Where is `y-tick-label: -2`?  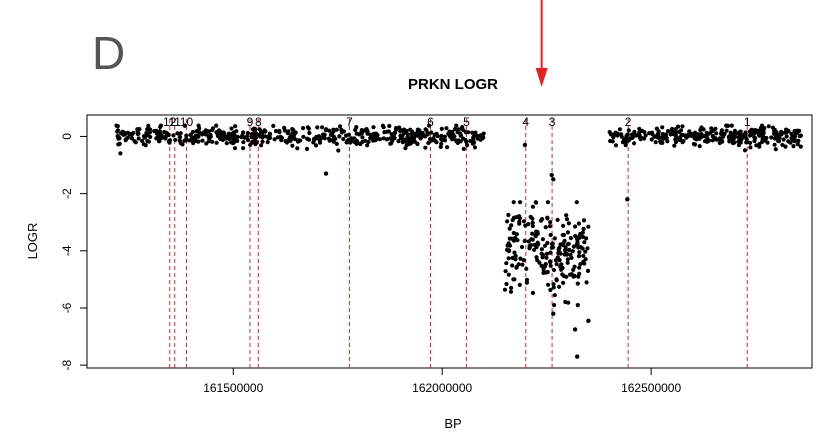 y-tick-label: -2 is located at coordinates (67, 193).